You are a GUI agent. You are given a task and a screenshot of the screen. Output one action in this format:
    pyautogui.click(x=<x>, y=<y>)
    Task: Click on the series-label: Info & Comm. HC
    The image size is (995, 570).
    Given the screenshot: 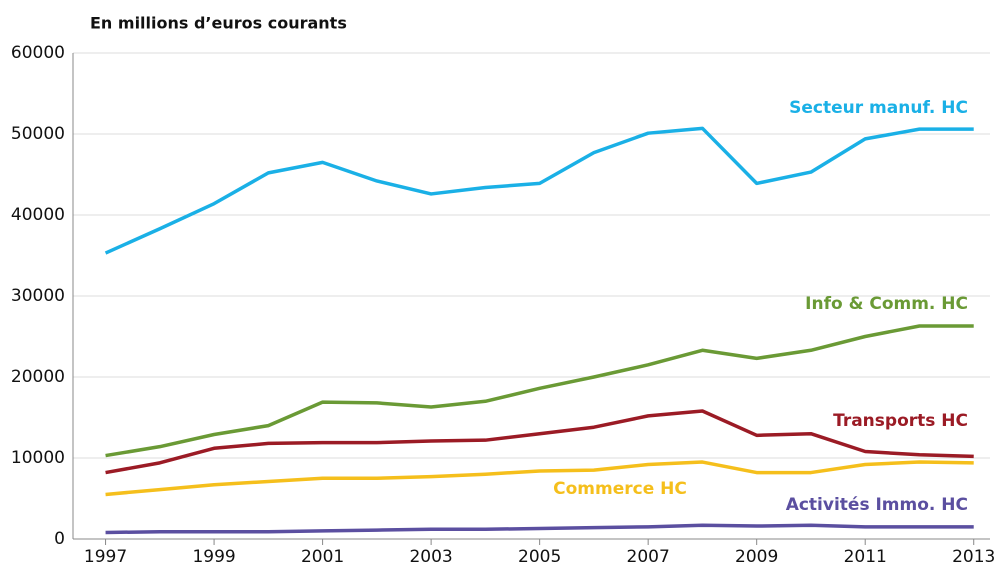 What is the action you would take?
    pyautogui.click(x=886, y=304)
    